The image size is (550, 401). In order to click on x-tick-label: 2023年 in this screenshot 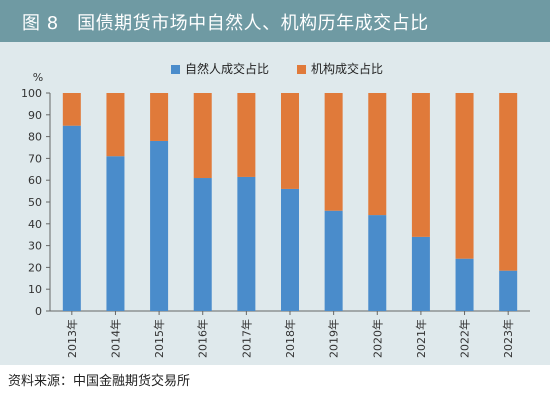, I will do `click(508, 338)`.